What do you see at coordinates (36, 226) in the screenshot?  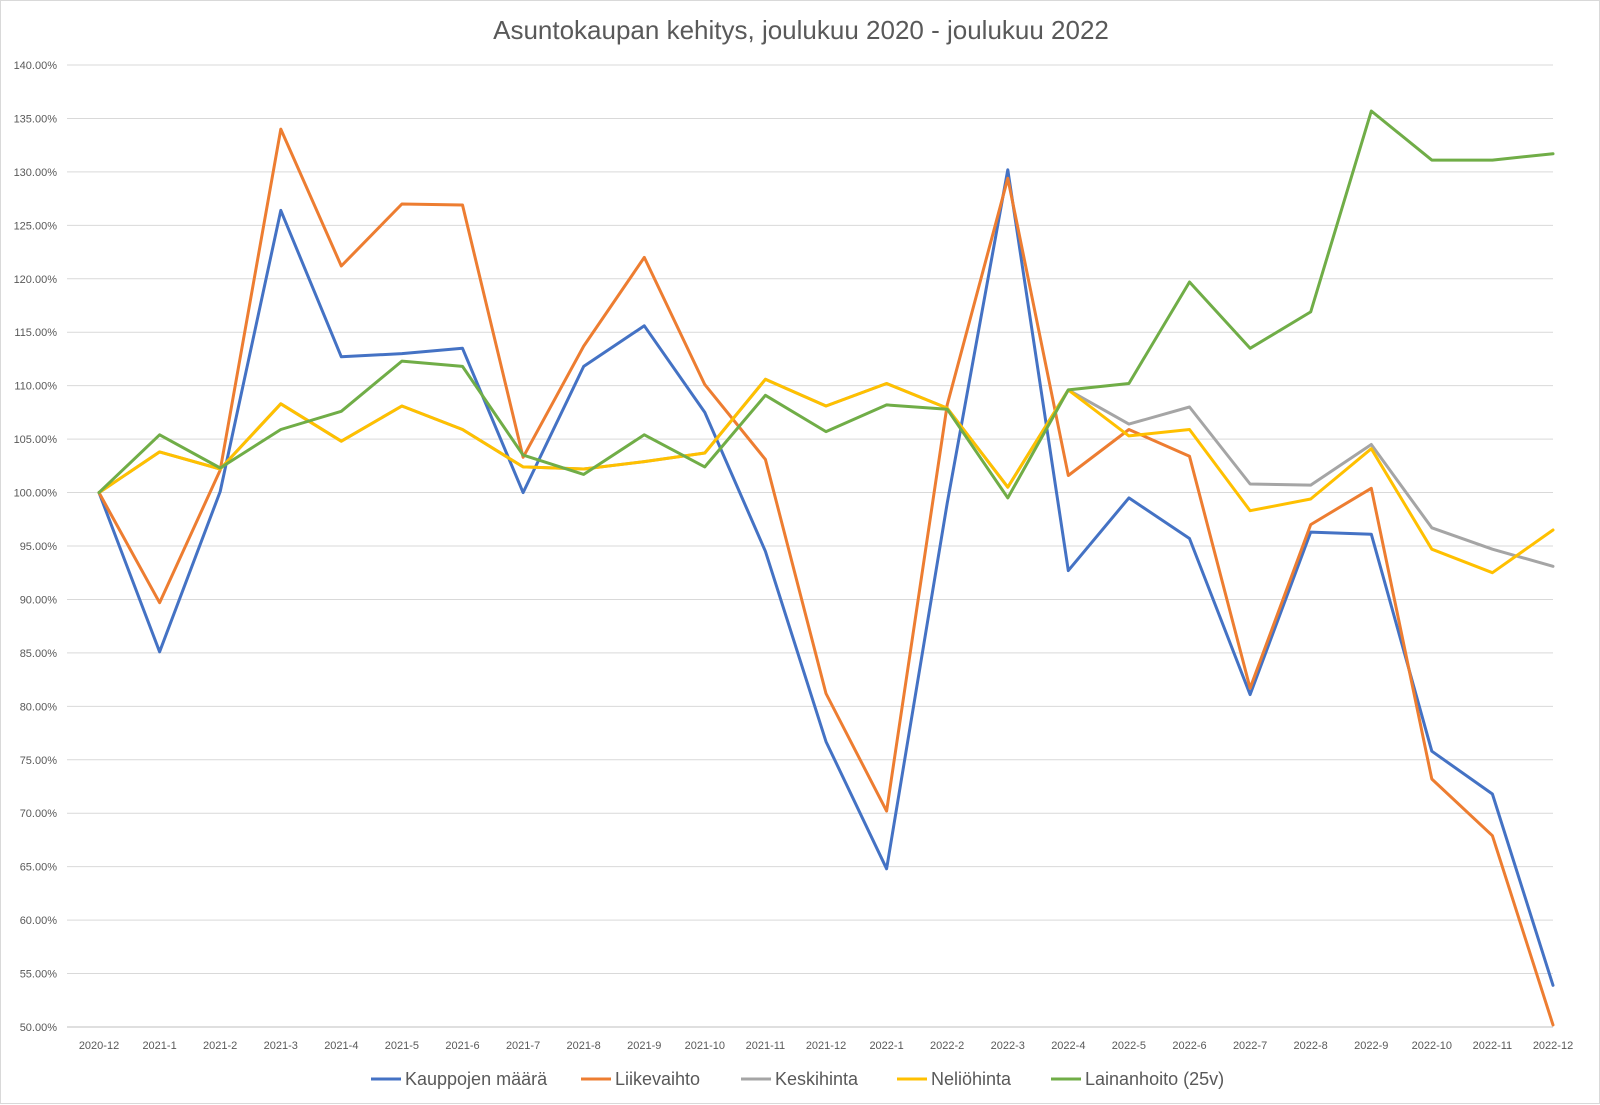 I see `y-tick-label: 125.00%` at bounding box center [36, 226].